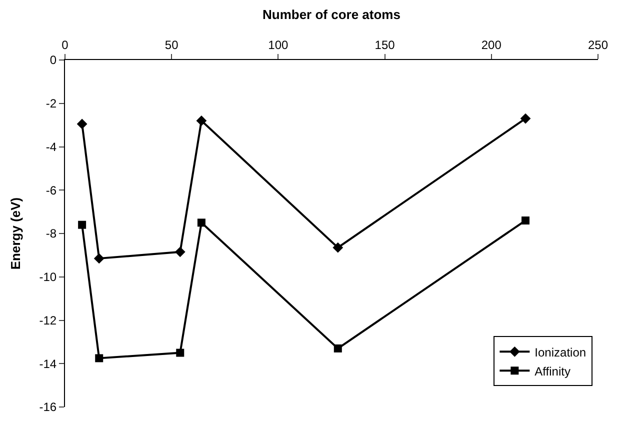 This screenshot has width=636, height=422. What do you see at coordinates (16, 233) in the screenshot?
I see `y-axis-title: Energy (eV)` at bounding box center [16, 233].